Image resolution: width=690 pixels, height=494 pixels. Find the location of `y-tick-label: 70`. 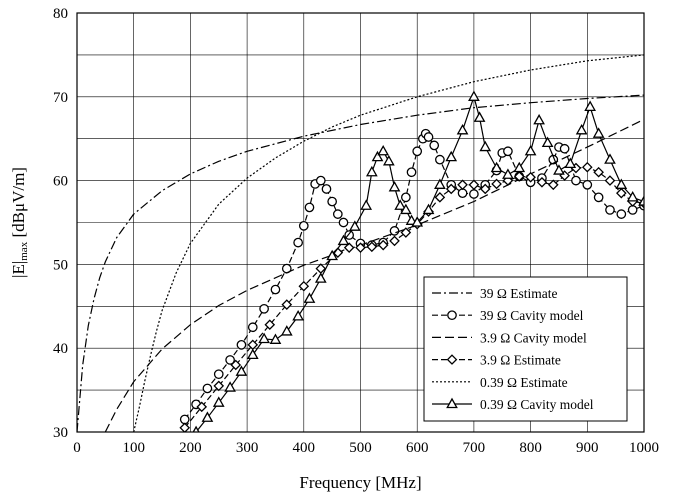

y-tick-label: 70 is located at coordinates (60, 98).